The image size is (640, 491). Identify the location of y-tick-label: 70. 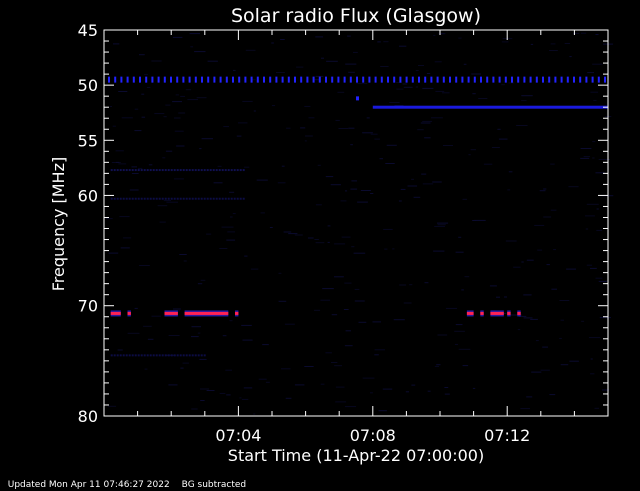
(88, 306).